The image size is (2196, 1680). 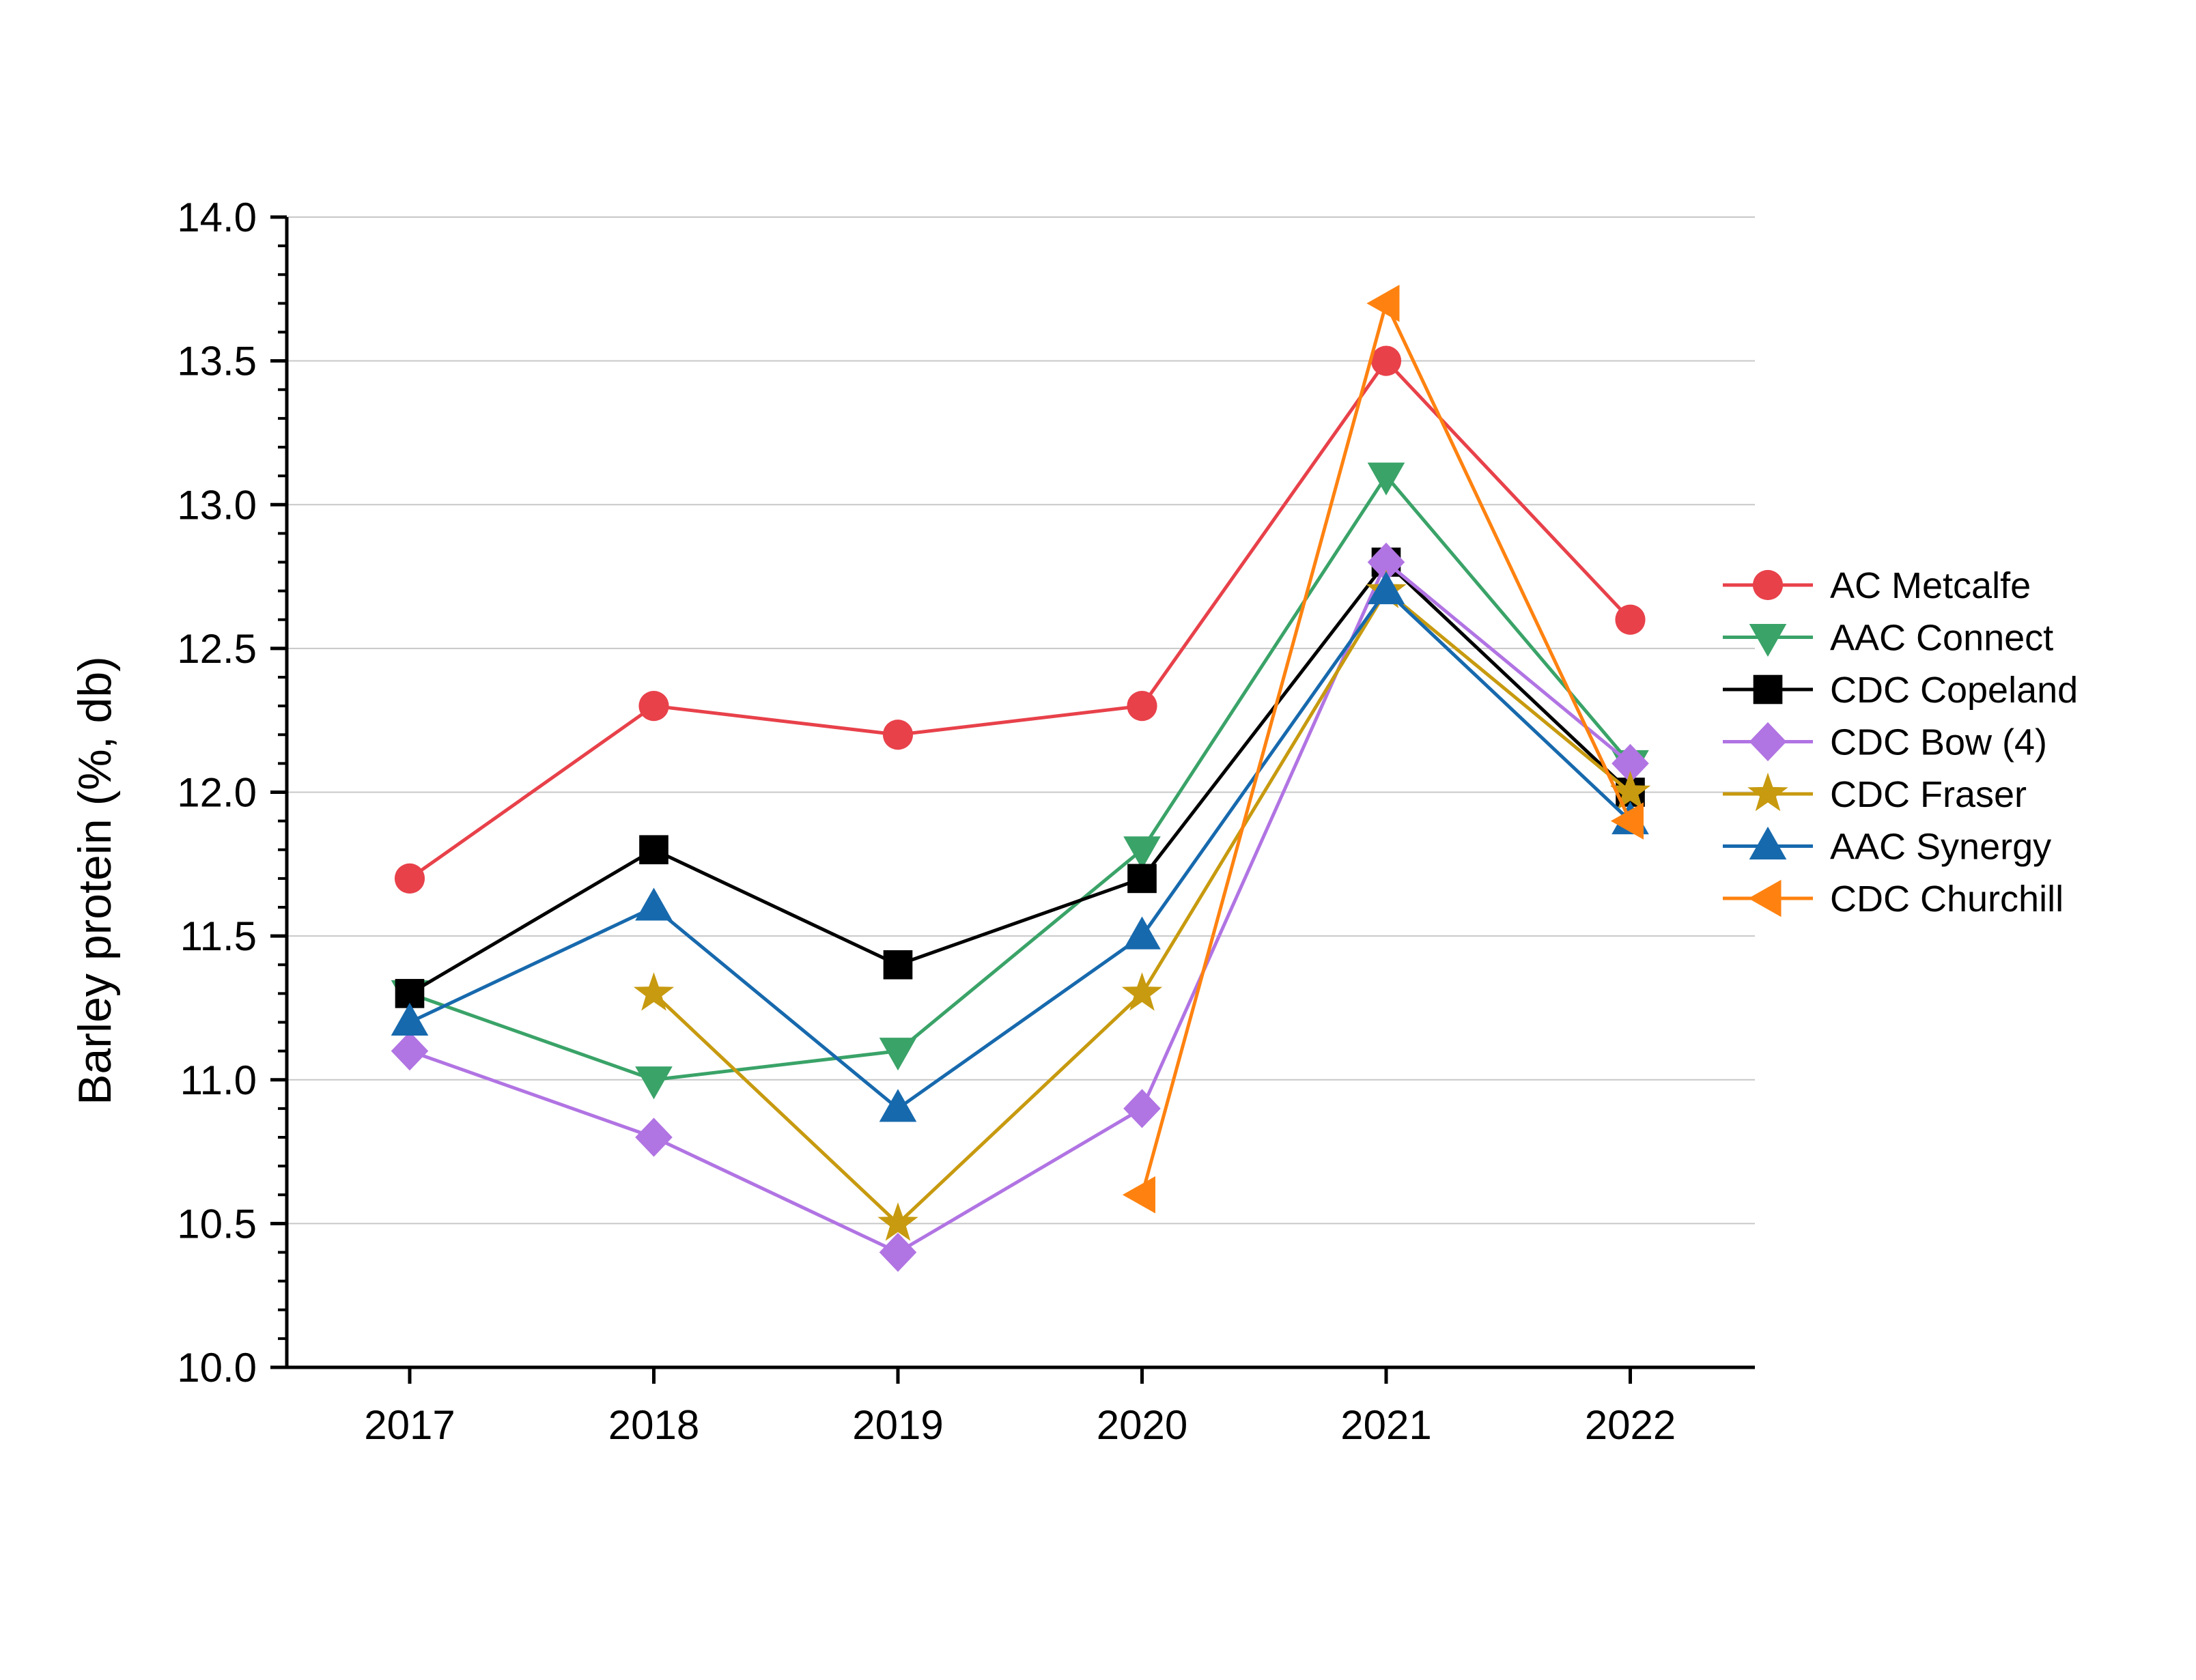 What do you see at coordinates (1954, 690) in the screenshot?
I see `legend-label: CDC Copeland` at bounding box center [1954, 690].